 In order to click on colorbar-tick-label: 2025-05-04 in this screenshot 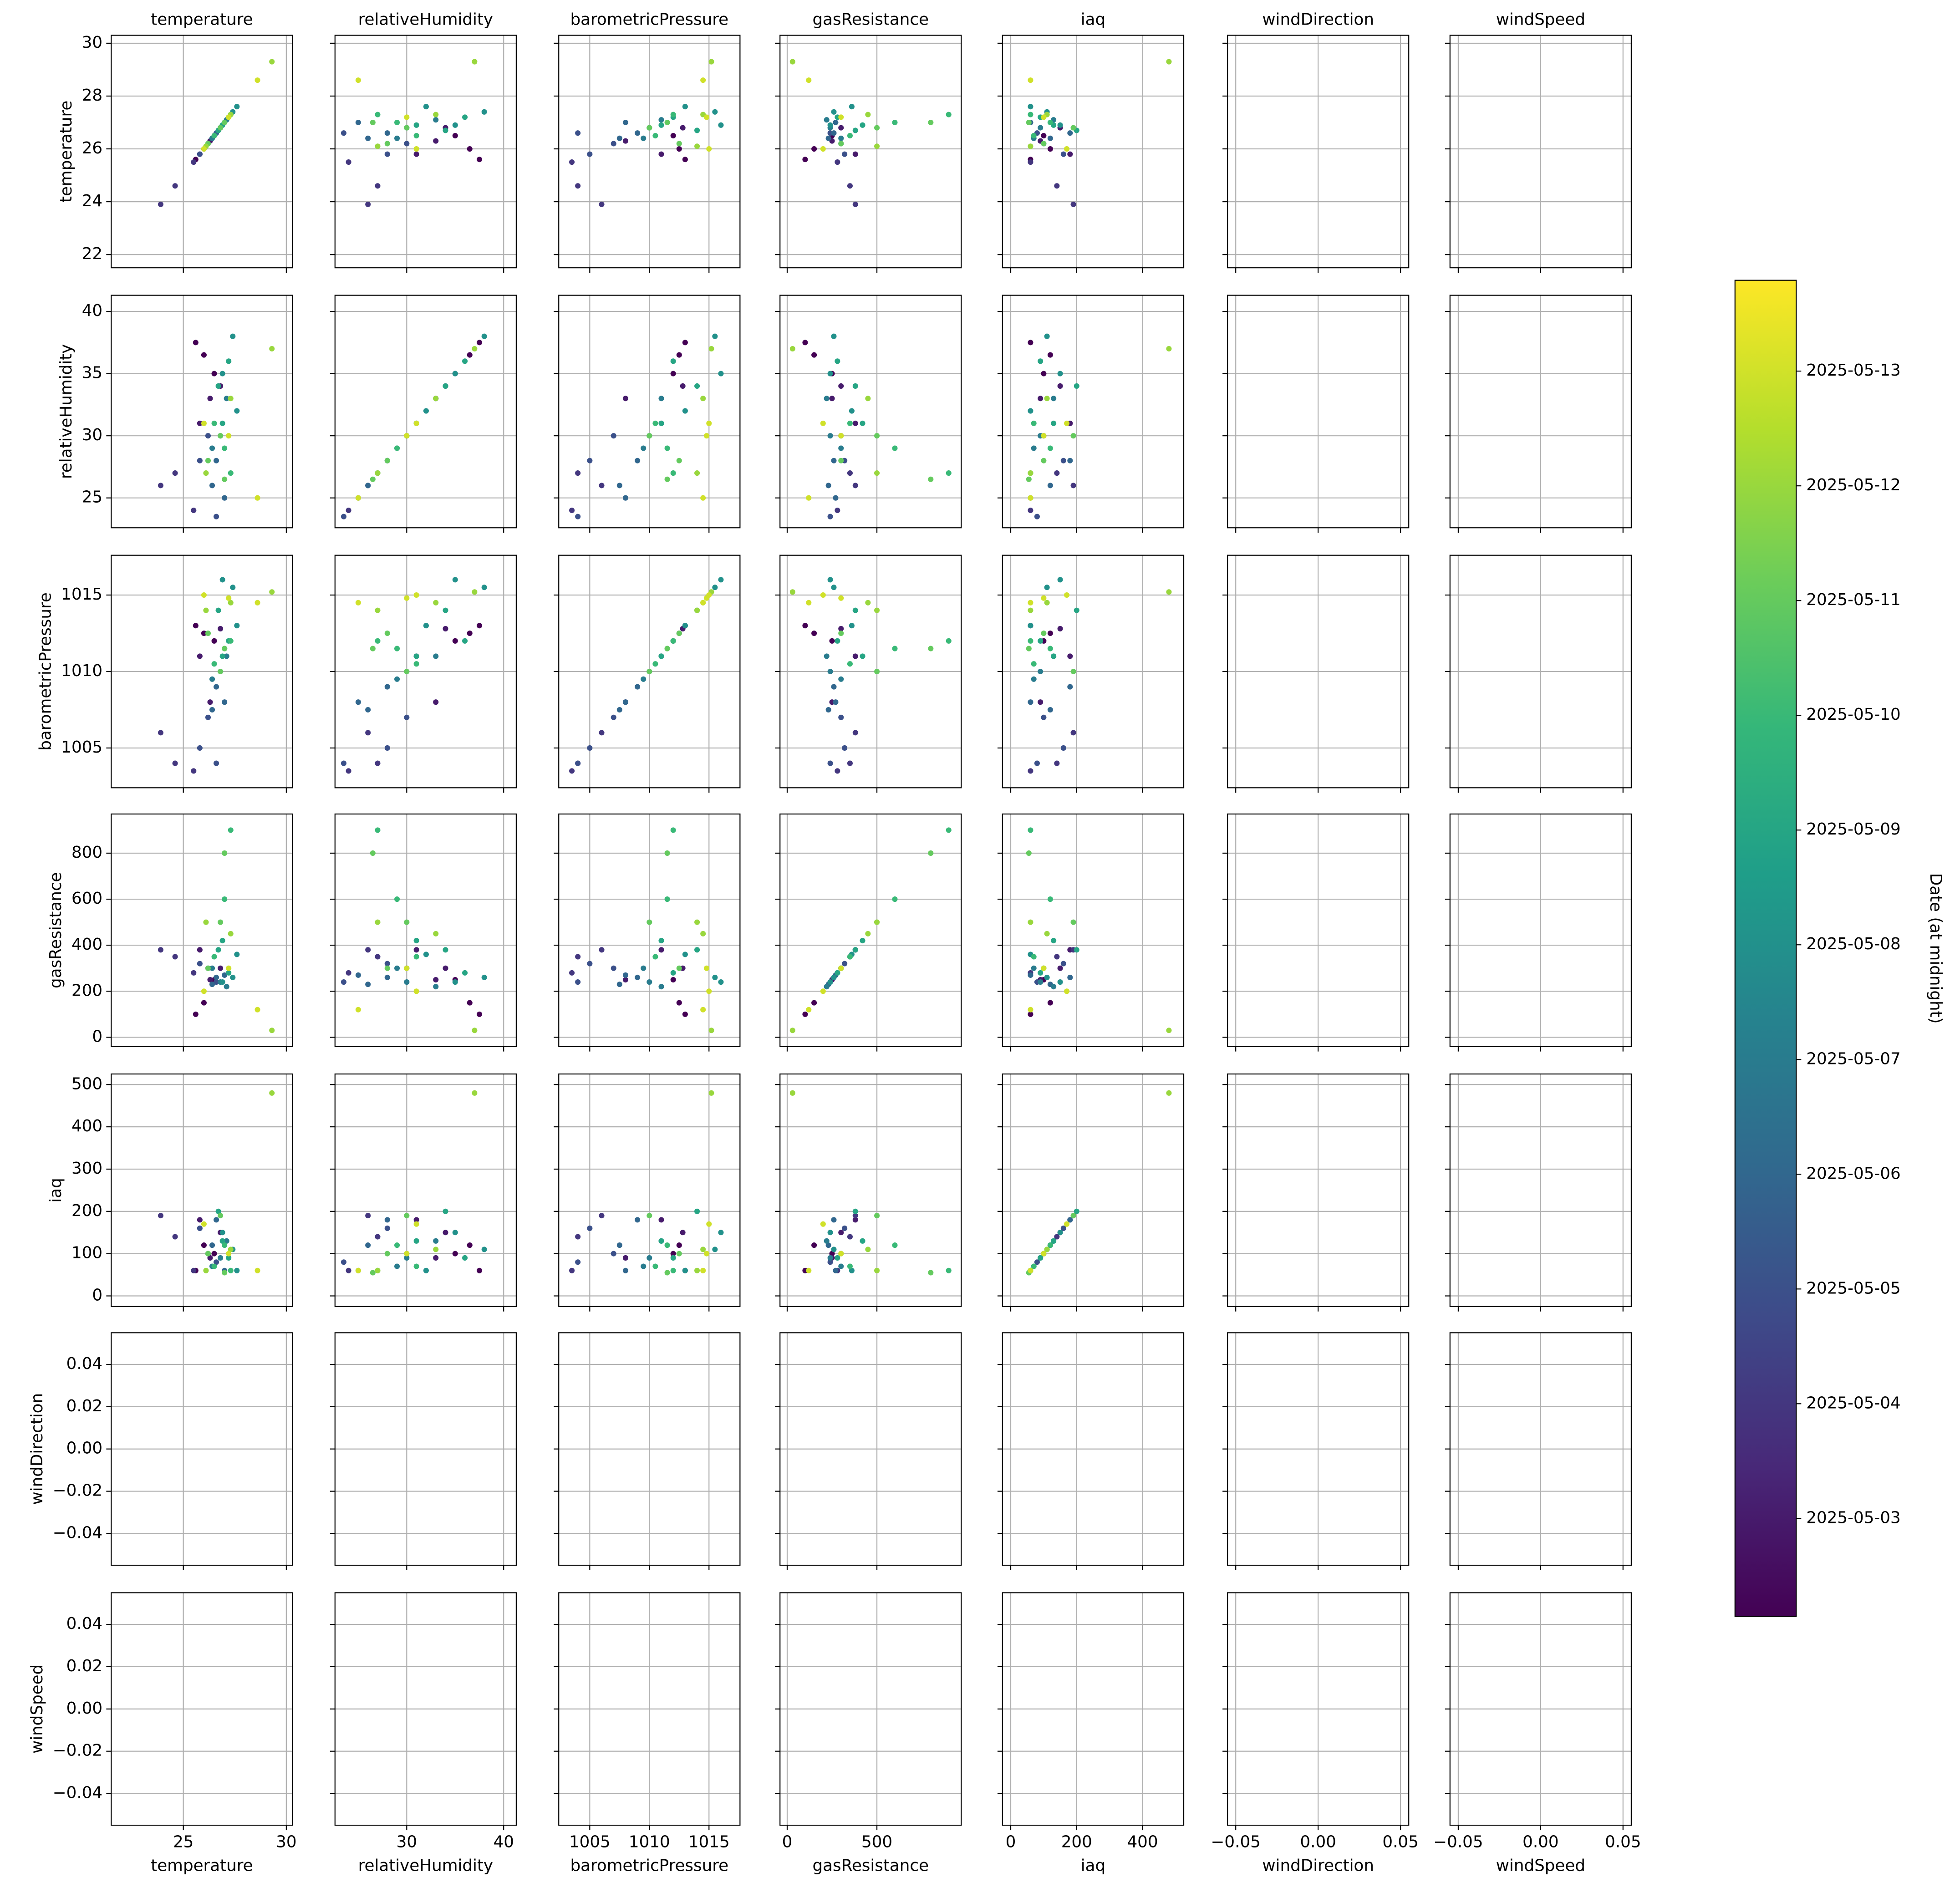, I will do `click(1853, 1403)`.